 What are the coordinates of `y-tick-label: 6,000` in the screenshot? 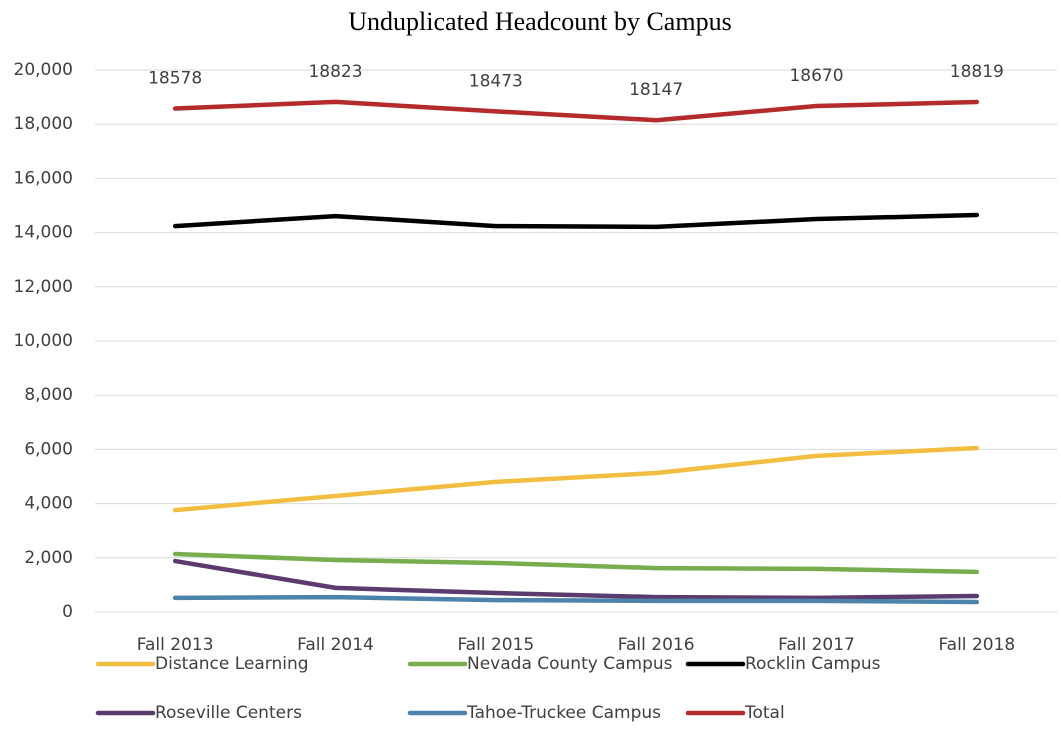 It's located at (48, 449).